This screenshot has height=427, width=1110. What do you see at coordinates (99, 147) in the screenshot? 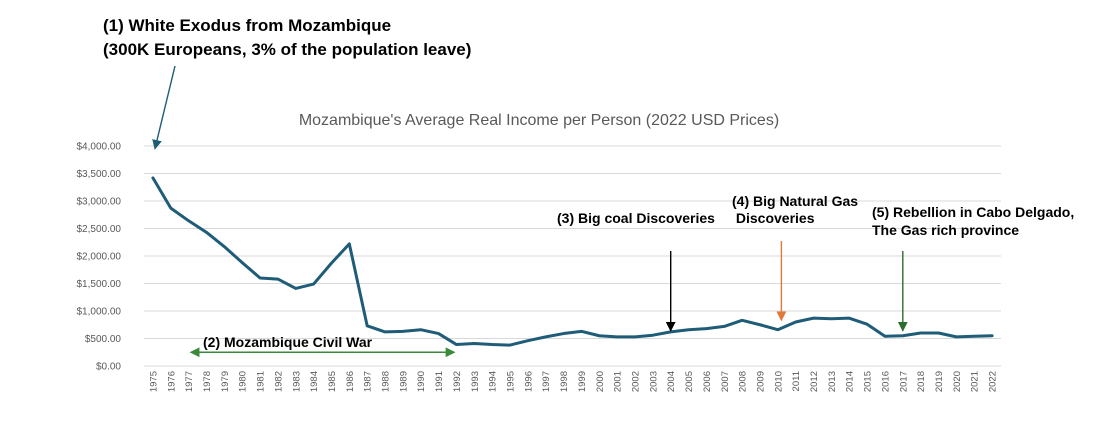
I see `y-tick-label: $4,000.00` at bounding box center [99, 147].